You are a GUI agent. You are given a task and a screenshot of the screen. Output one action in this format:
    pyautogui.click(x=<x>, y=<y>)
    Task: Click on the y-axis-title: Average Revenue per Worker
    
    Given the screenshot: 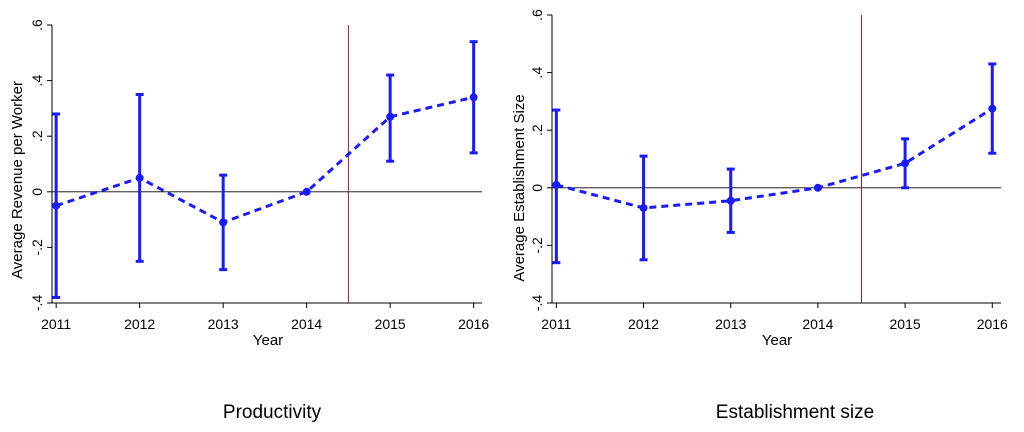 What is the action you would take?
    pyautogui.click(x=17, y=180)
    